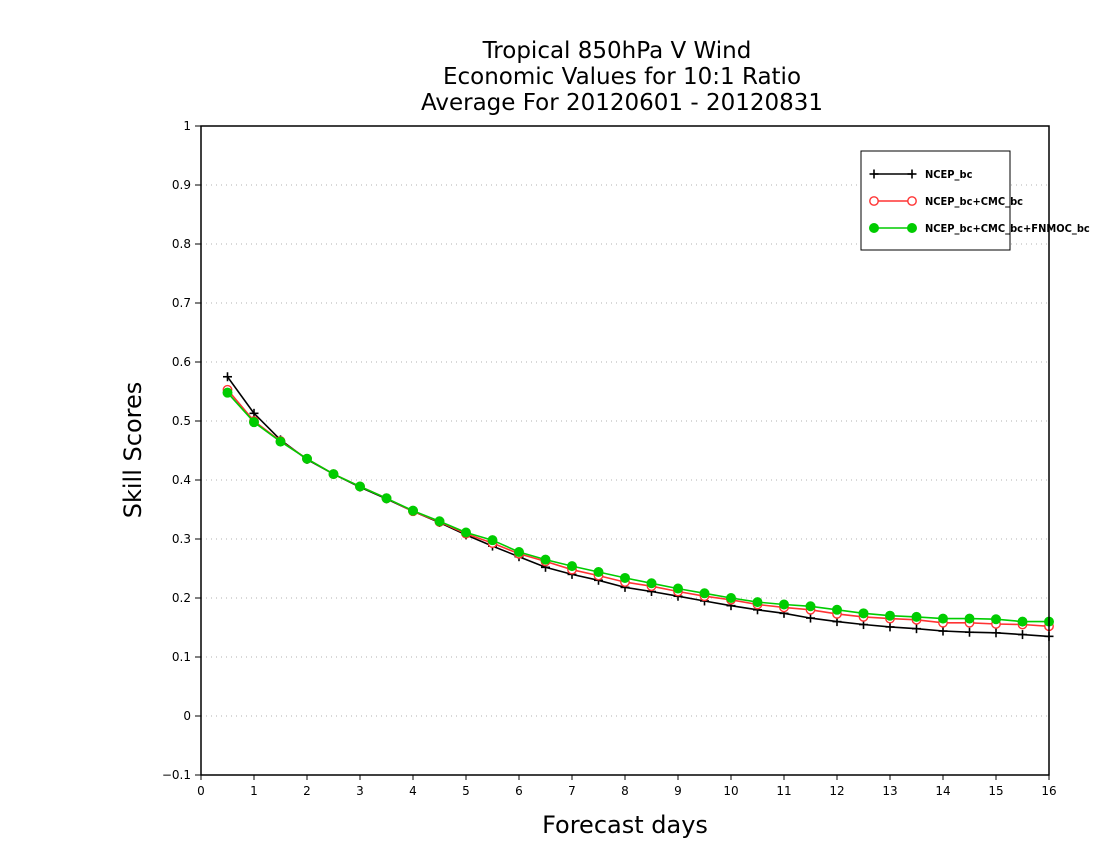 The height and width of the screenshot is (850, 1100). Describe the element at coordinates (181, 480) in the screenshot. I see `y-tick-label: 0.4` at that location.